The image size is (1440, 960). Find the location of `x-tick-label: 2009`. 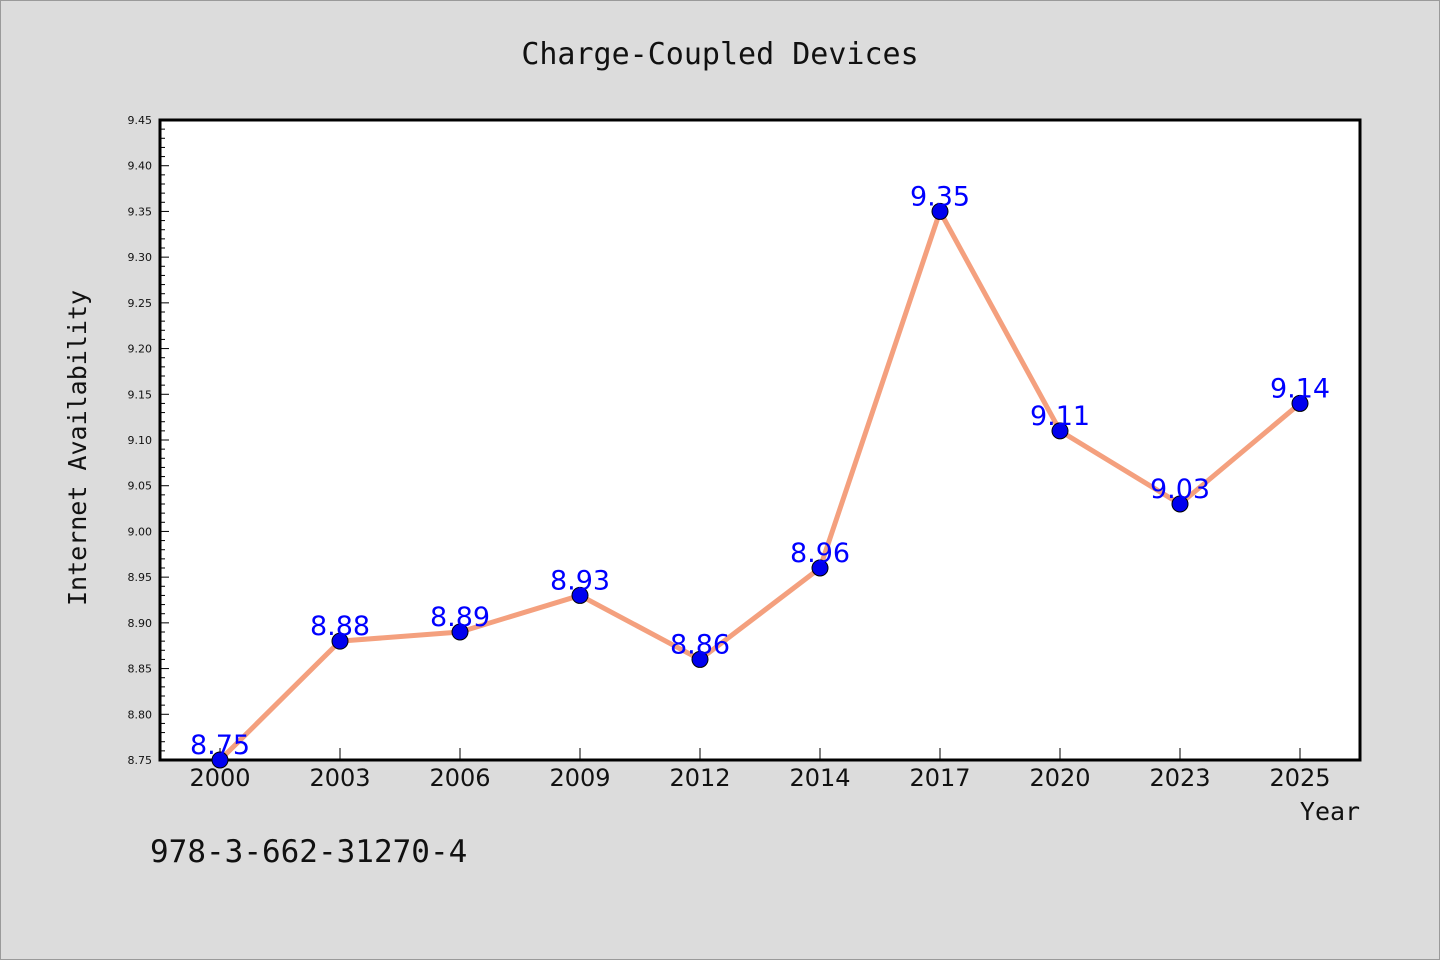

x-tick-label: 2009 is located at coordinates (579, 778).